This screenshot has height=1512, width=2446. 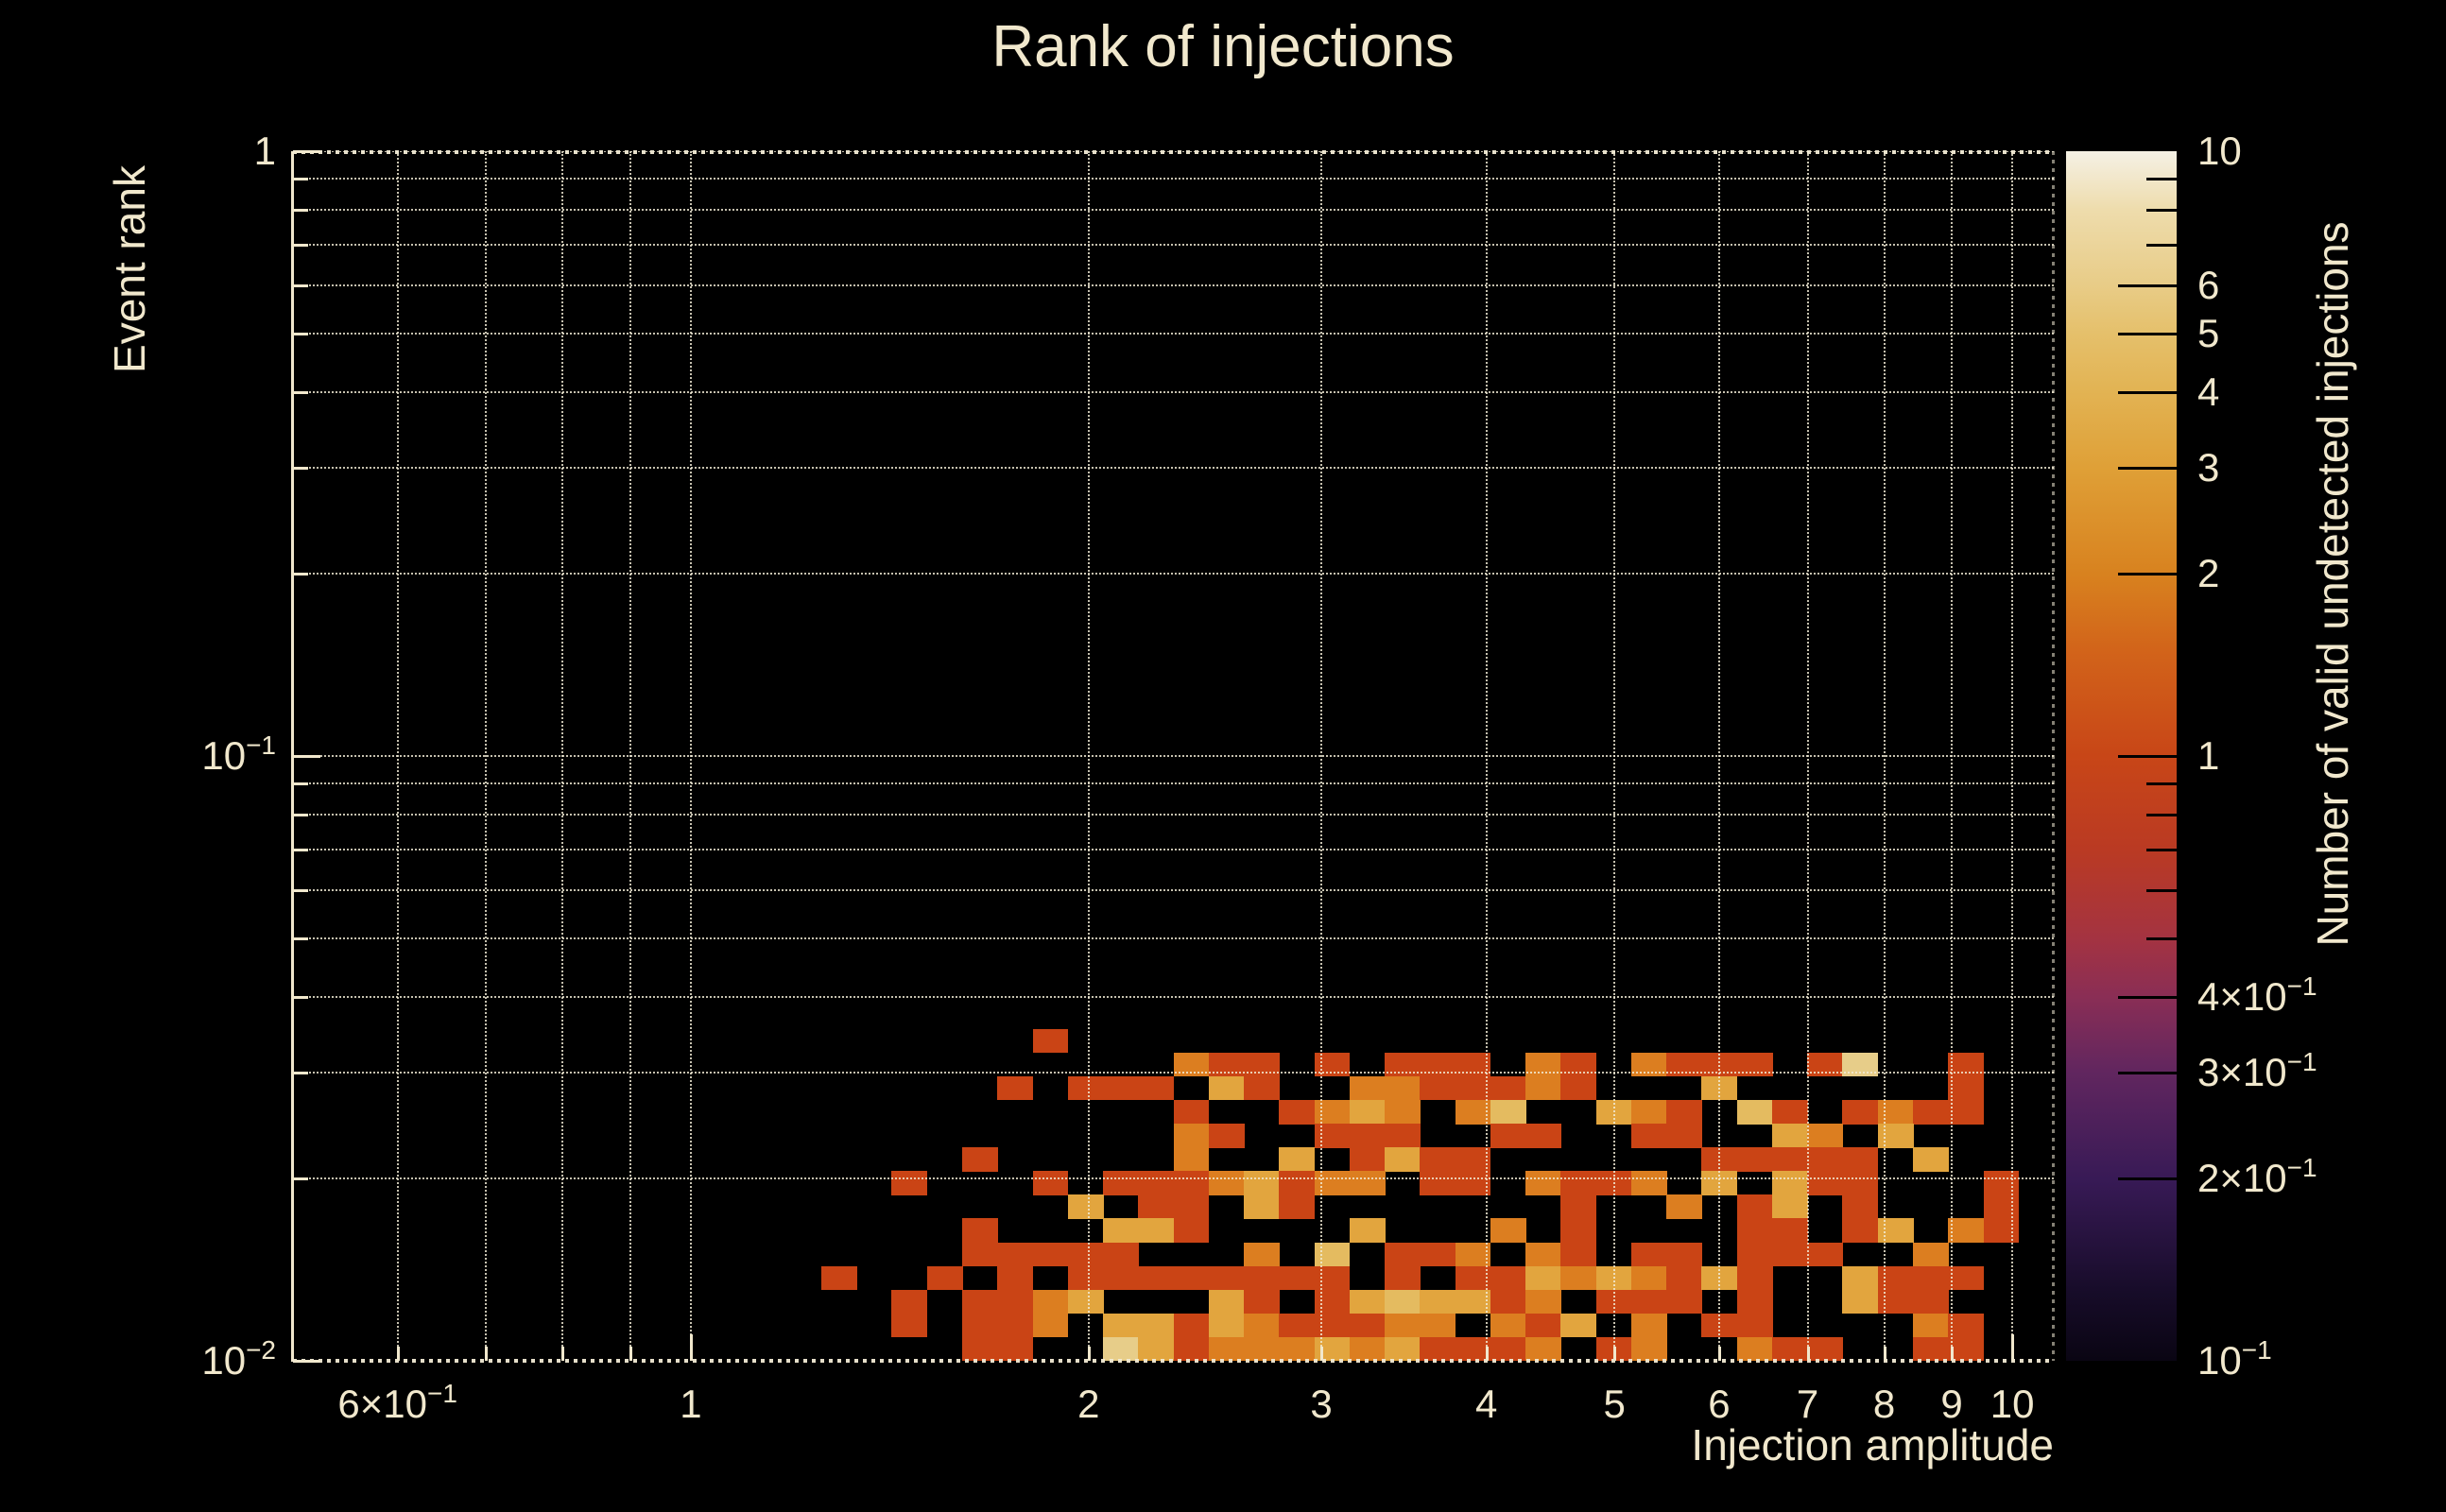 I want to click on colorbar-tick-label: 6, so click(x=2208, y=285).